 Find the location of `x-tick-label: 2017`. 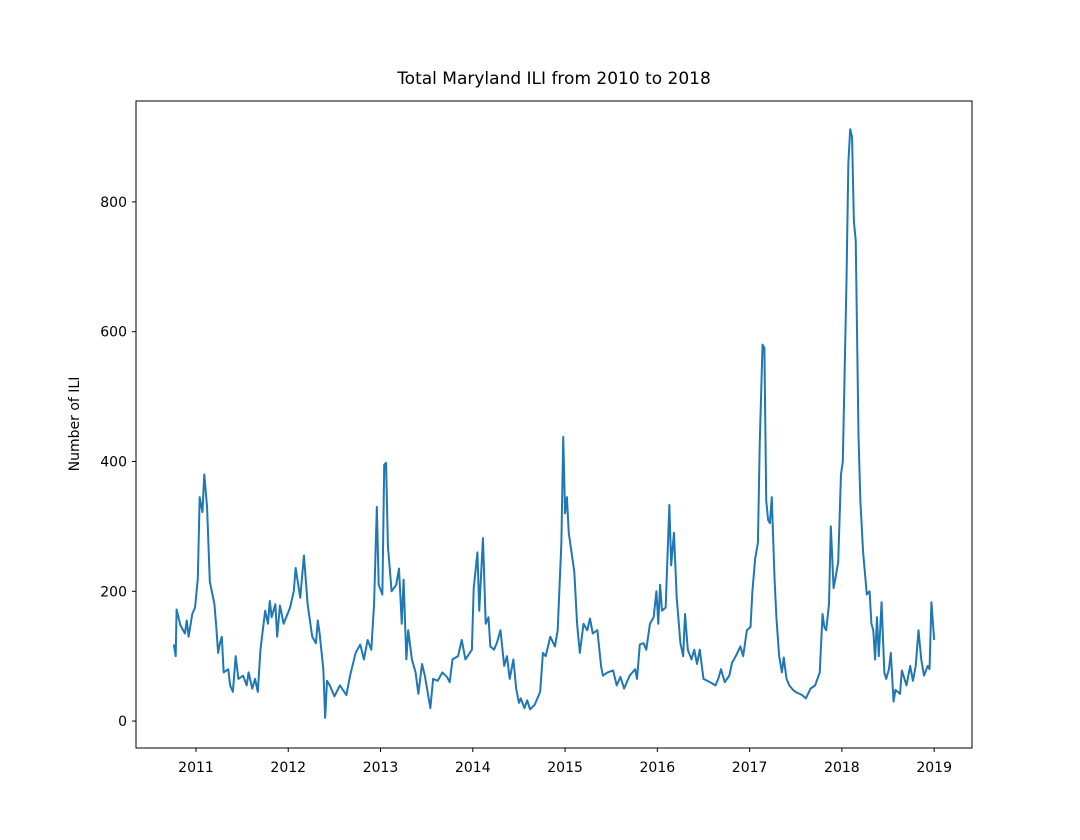

x-tick-label: 2017 is located at coordinates (750, 768).